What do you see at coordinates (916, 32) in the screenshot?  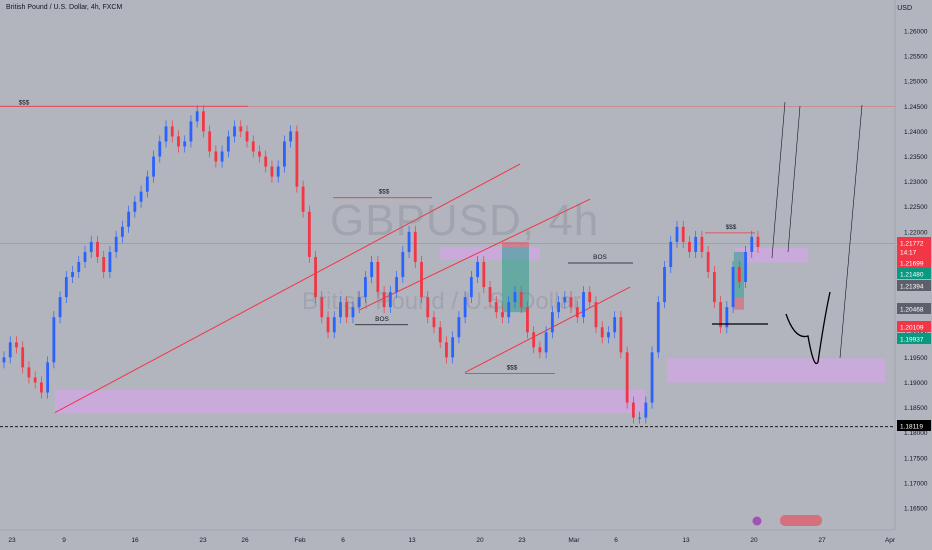 I see `price-tick-label: 1.26000` at bounding box center [916, 32].